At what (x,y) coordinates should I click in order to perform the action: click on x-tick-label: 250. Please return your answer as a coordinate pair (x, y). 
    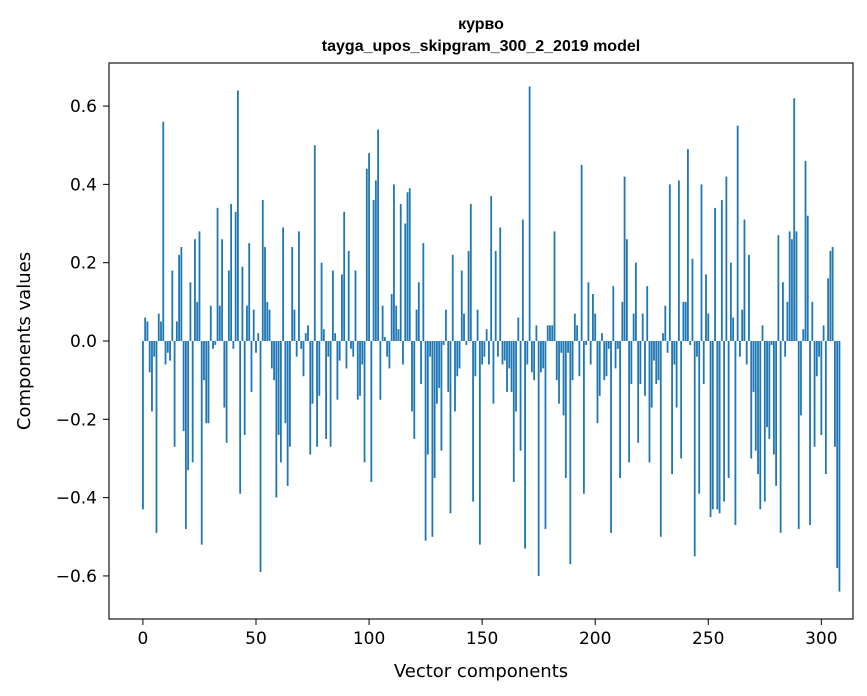
    Looking at the image, I should click on (708, 639).